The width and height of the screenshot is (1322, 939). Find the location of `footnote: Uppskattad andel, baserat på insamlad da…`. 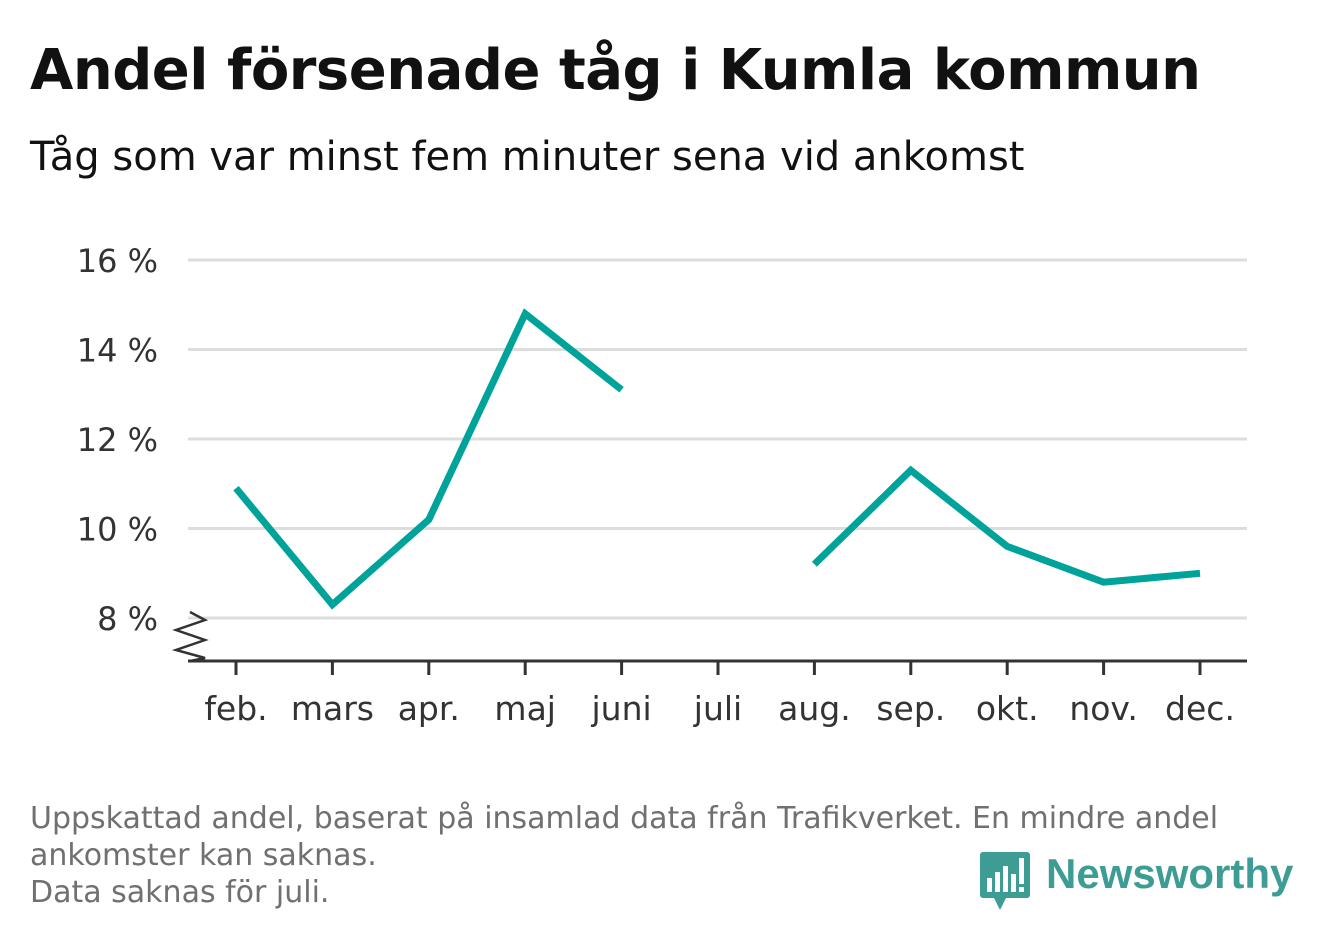

footnote: Uppskattad andel, baserat på insamlad da… is located at coordinates (655, 855).